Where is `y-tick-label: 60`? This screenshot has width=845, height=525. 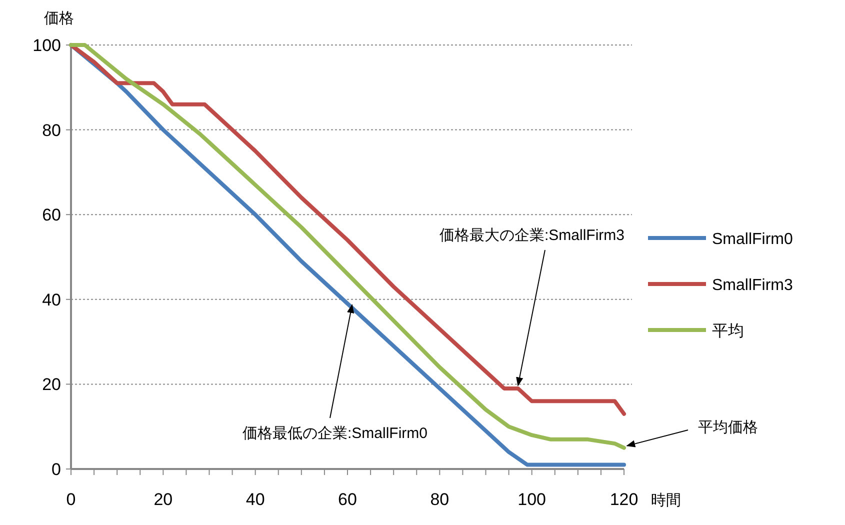
y-tick-label: 60 is located at coordinates (51, 215).